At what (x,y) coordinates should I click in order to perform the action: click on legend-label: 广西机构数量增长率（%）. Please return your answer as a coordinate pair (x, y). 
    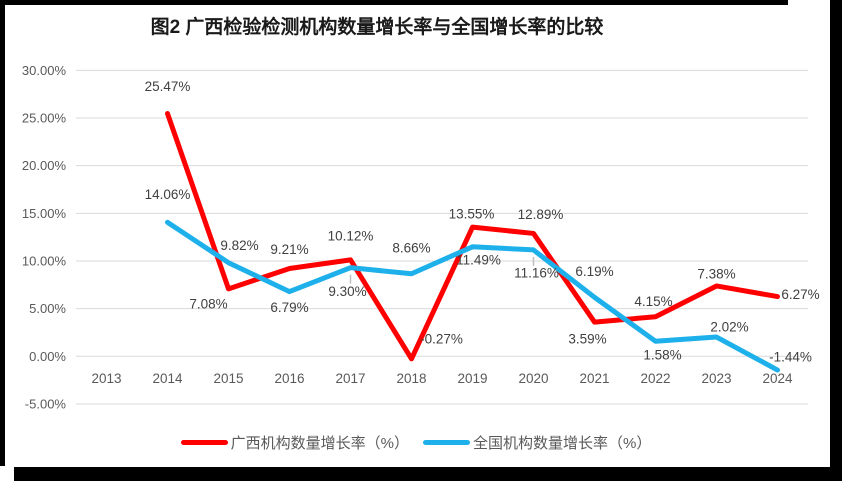
    Looking at the image, I should click on (319, 443).